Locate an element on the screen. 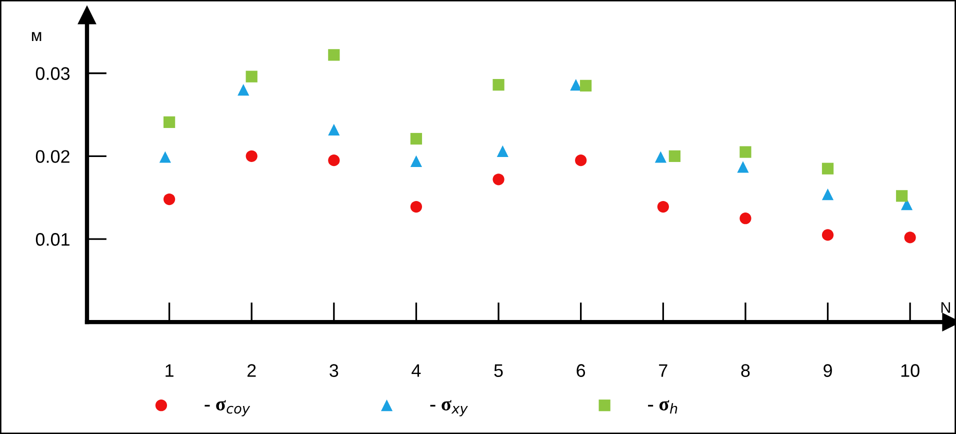 The image size is (956, 434). y-tick-label: 0.03 is located at coordinates (53, 73).